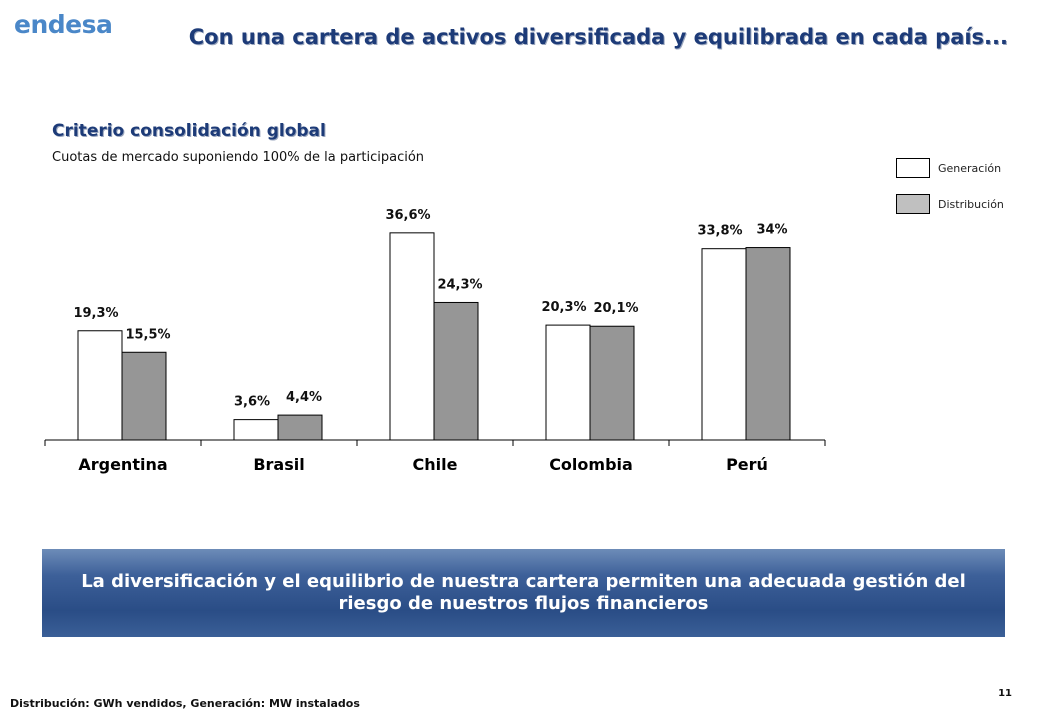 The width and height of the screenshot is (1040, 720). I want to click on data-label: 15,5%, so click(147, 334).